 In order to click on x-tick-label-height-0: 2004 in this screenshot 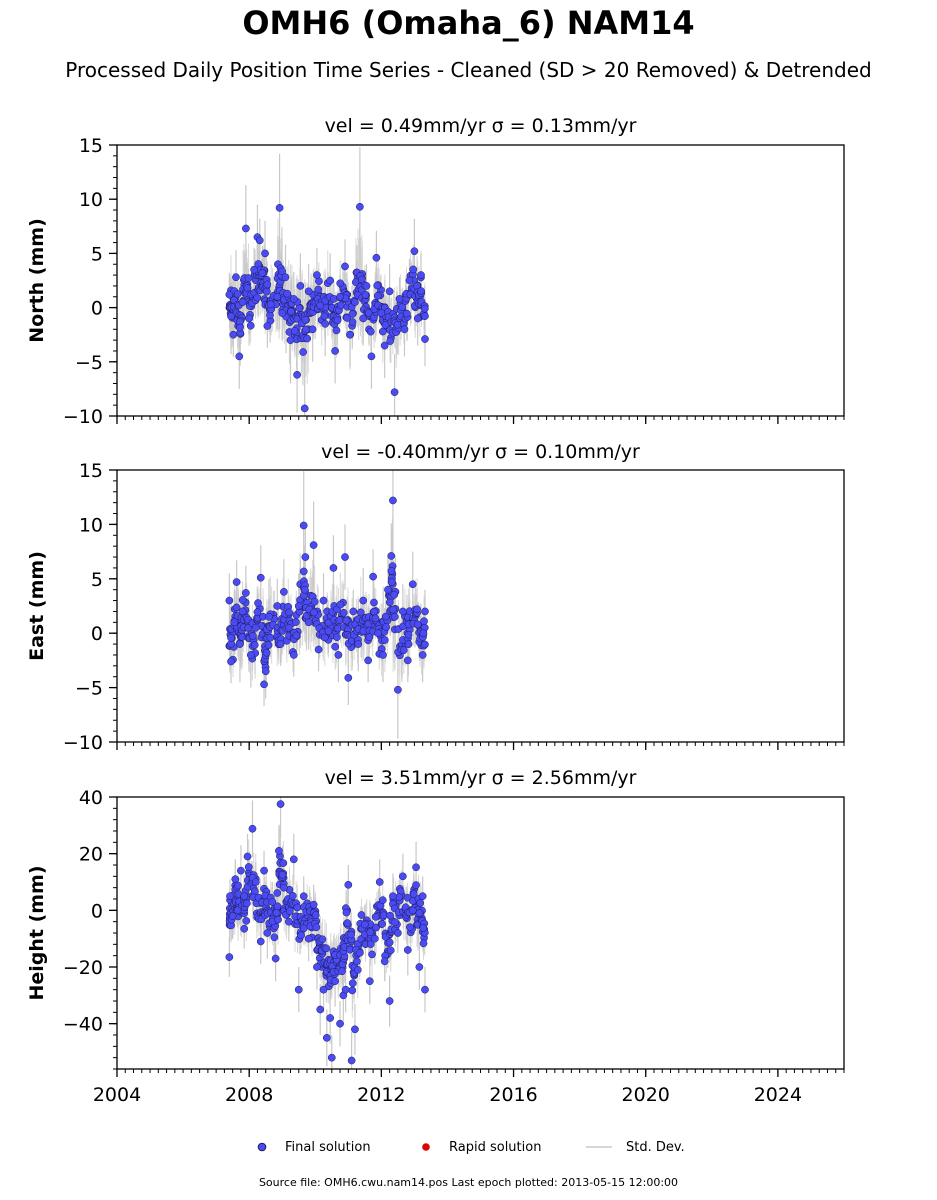, I will do `click(117, 1095)`.